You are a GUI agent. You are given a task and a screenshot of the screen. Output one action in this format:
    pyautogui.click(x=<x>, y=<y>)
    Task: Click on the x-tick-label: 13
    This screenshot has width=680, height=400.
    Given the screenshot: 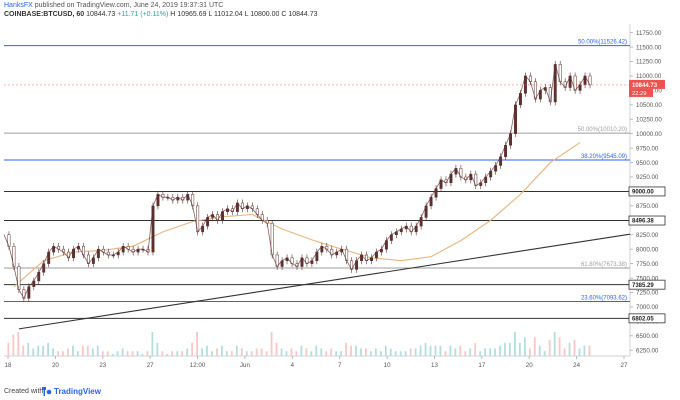 What is the action you would take?
    pyautogui.click(x=434, y=365)
    